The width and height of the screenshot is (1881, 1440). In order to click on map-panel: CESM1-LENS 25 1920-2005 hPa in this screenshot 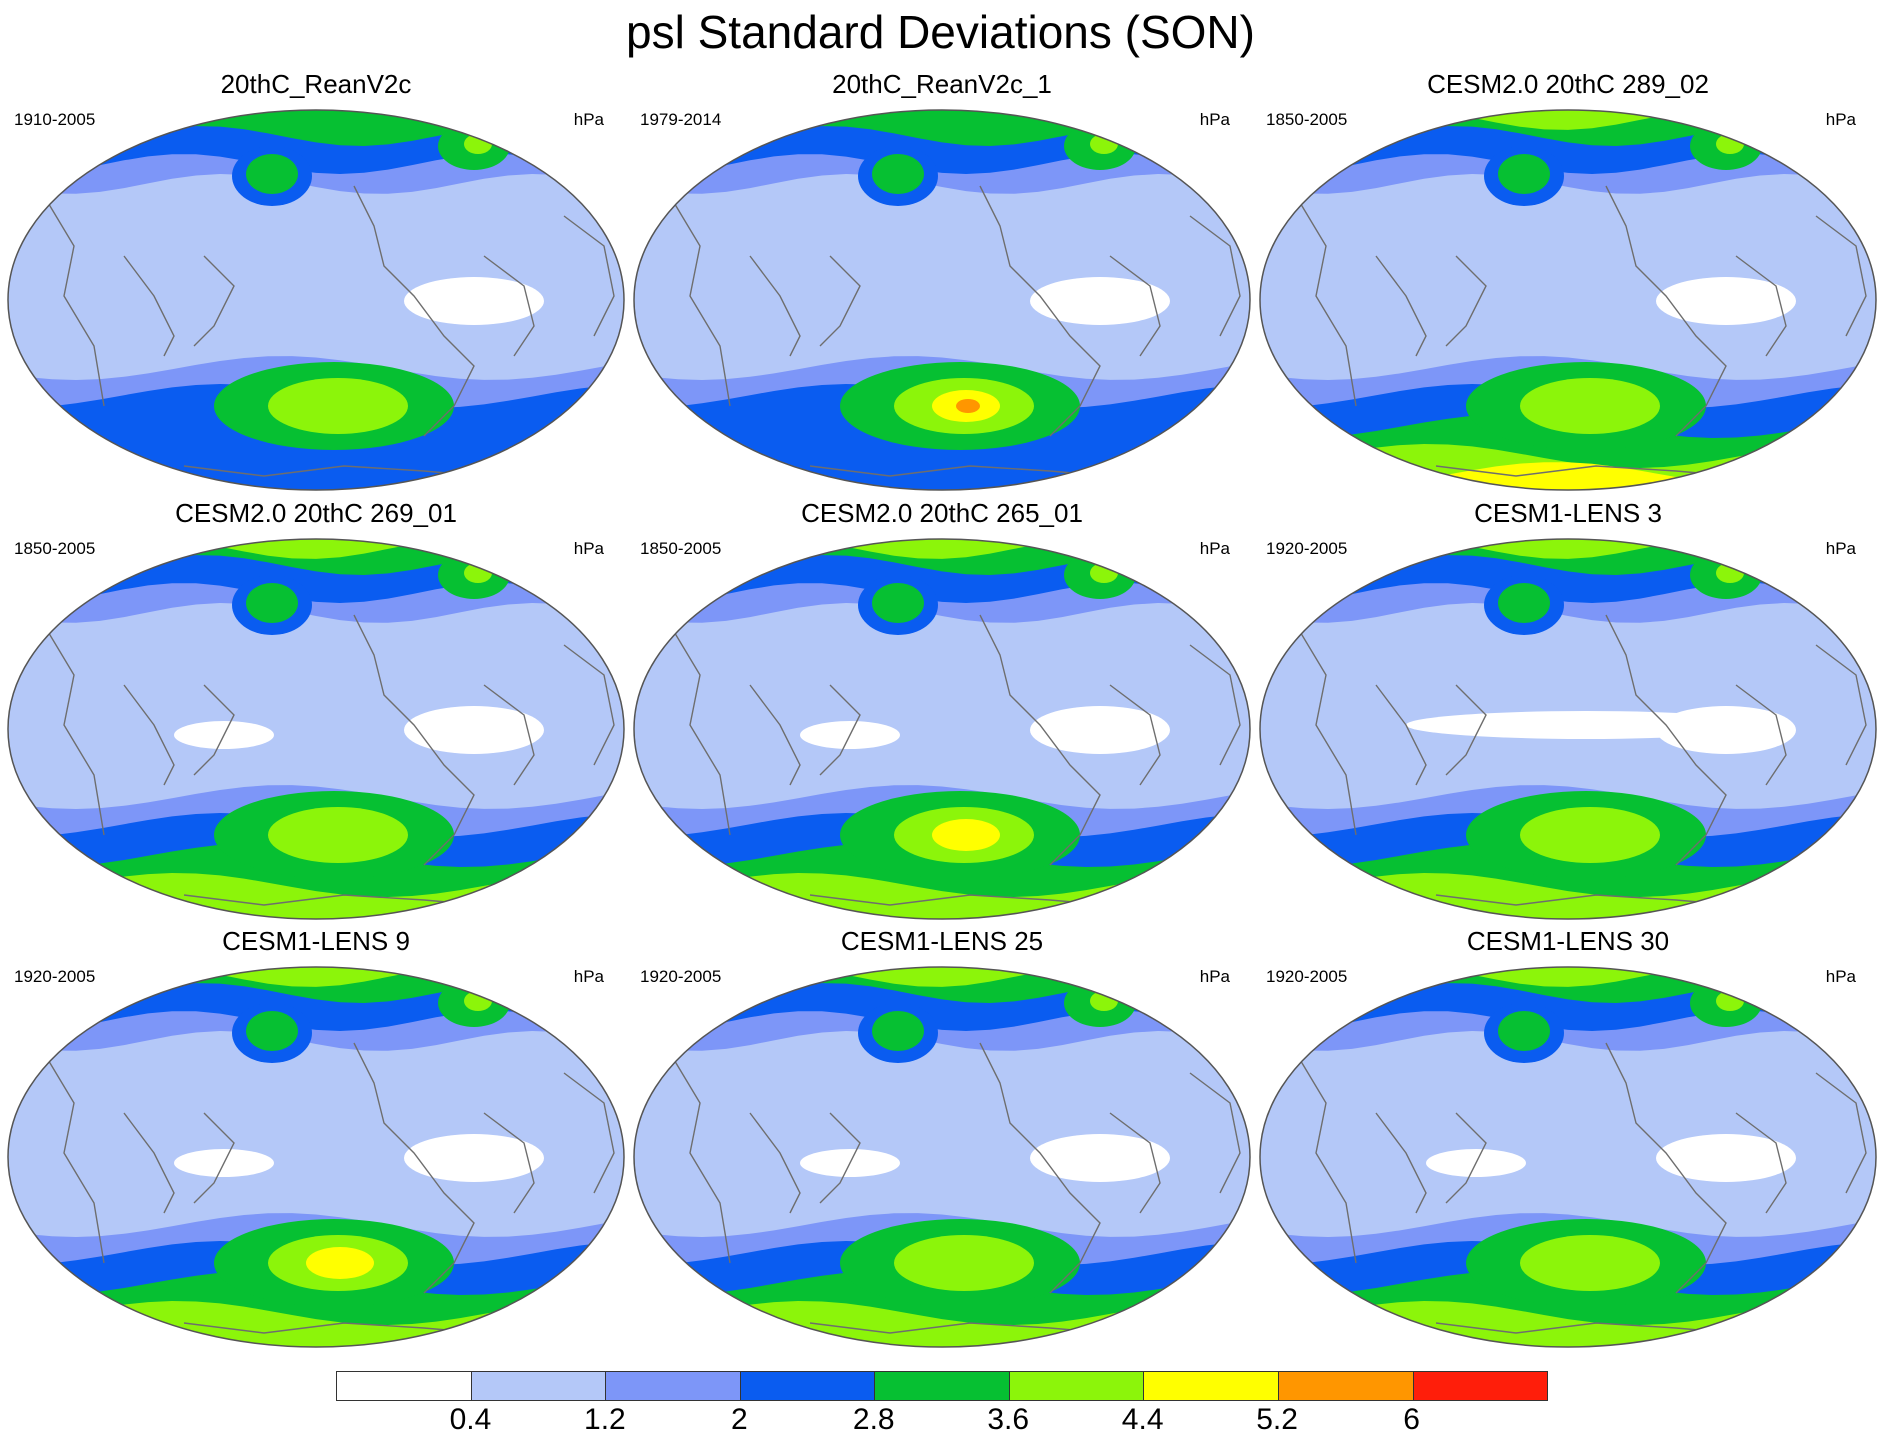, I will do `click(942, 1140)`.